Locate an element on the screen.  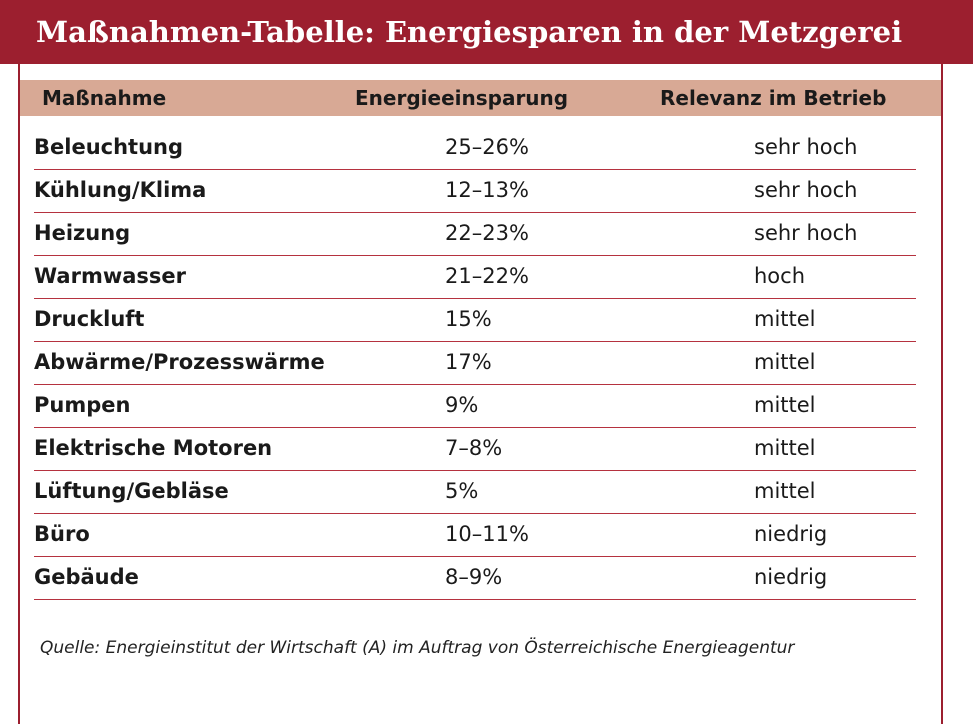
table-cell: Büro is located at coordinates (62, 534).